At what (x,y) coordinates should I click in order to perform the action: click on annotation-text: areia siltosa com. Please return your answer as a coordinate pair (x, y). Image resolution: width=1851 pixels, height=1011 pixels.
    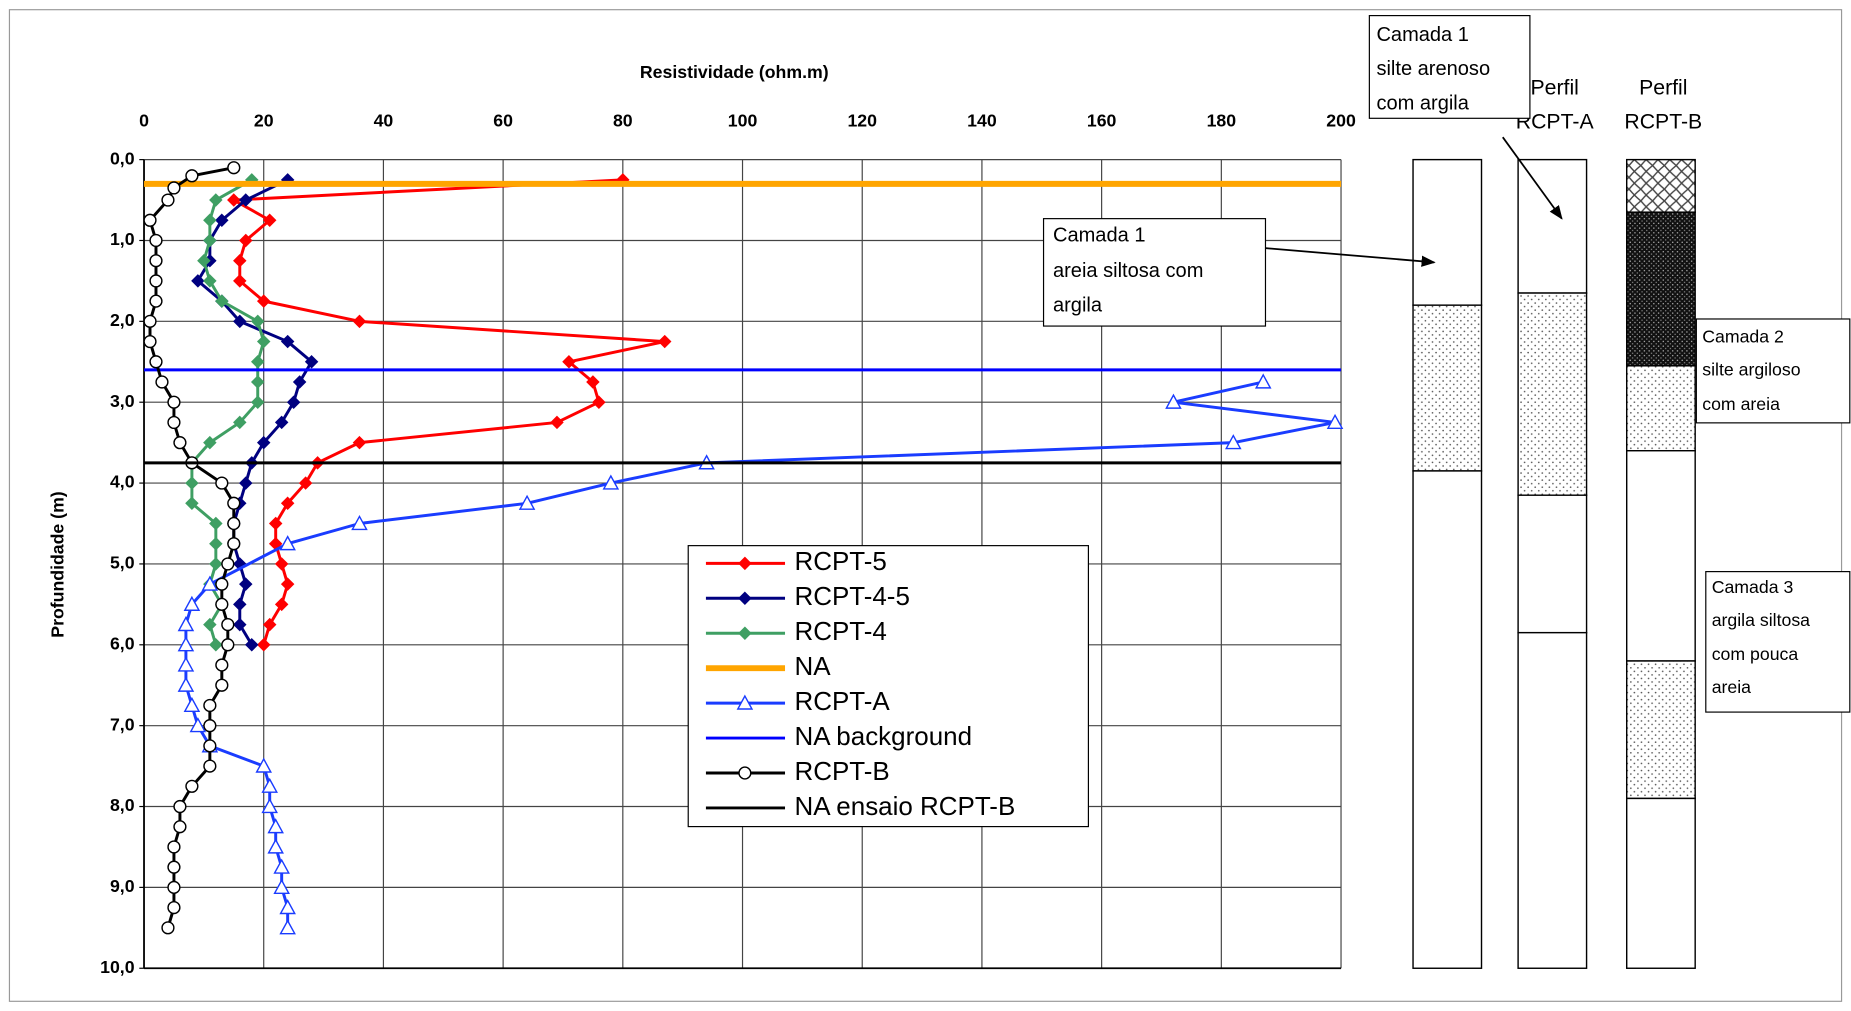
    Looking at the image, I should click on (1128, 271).